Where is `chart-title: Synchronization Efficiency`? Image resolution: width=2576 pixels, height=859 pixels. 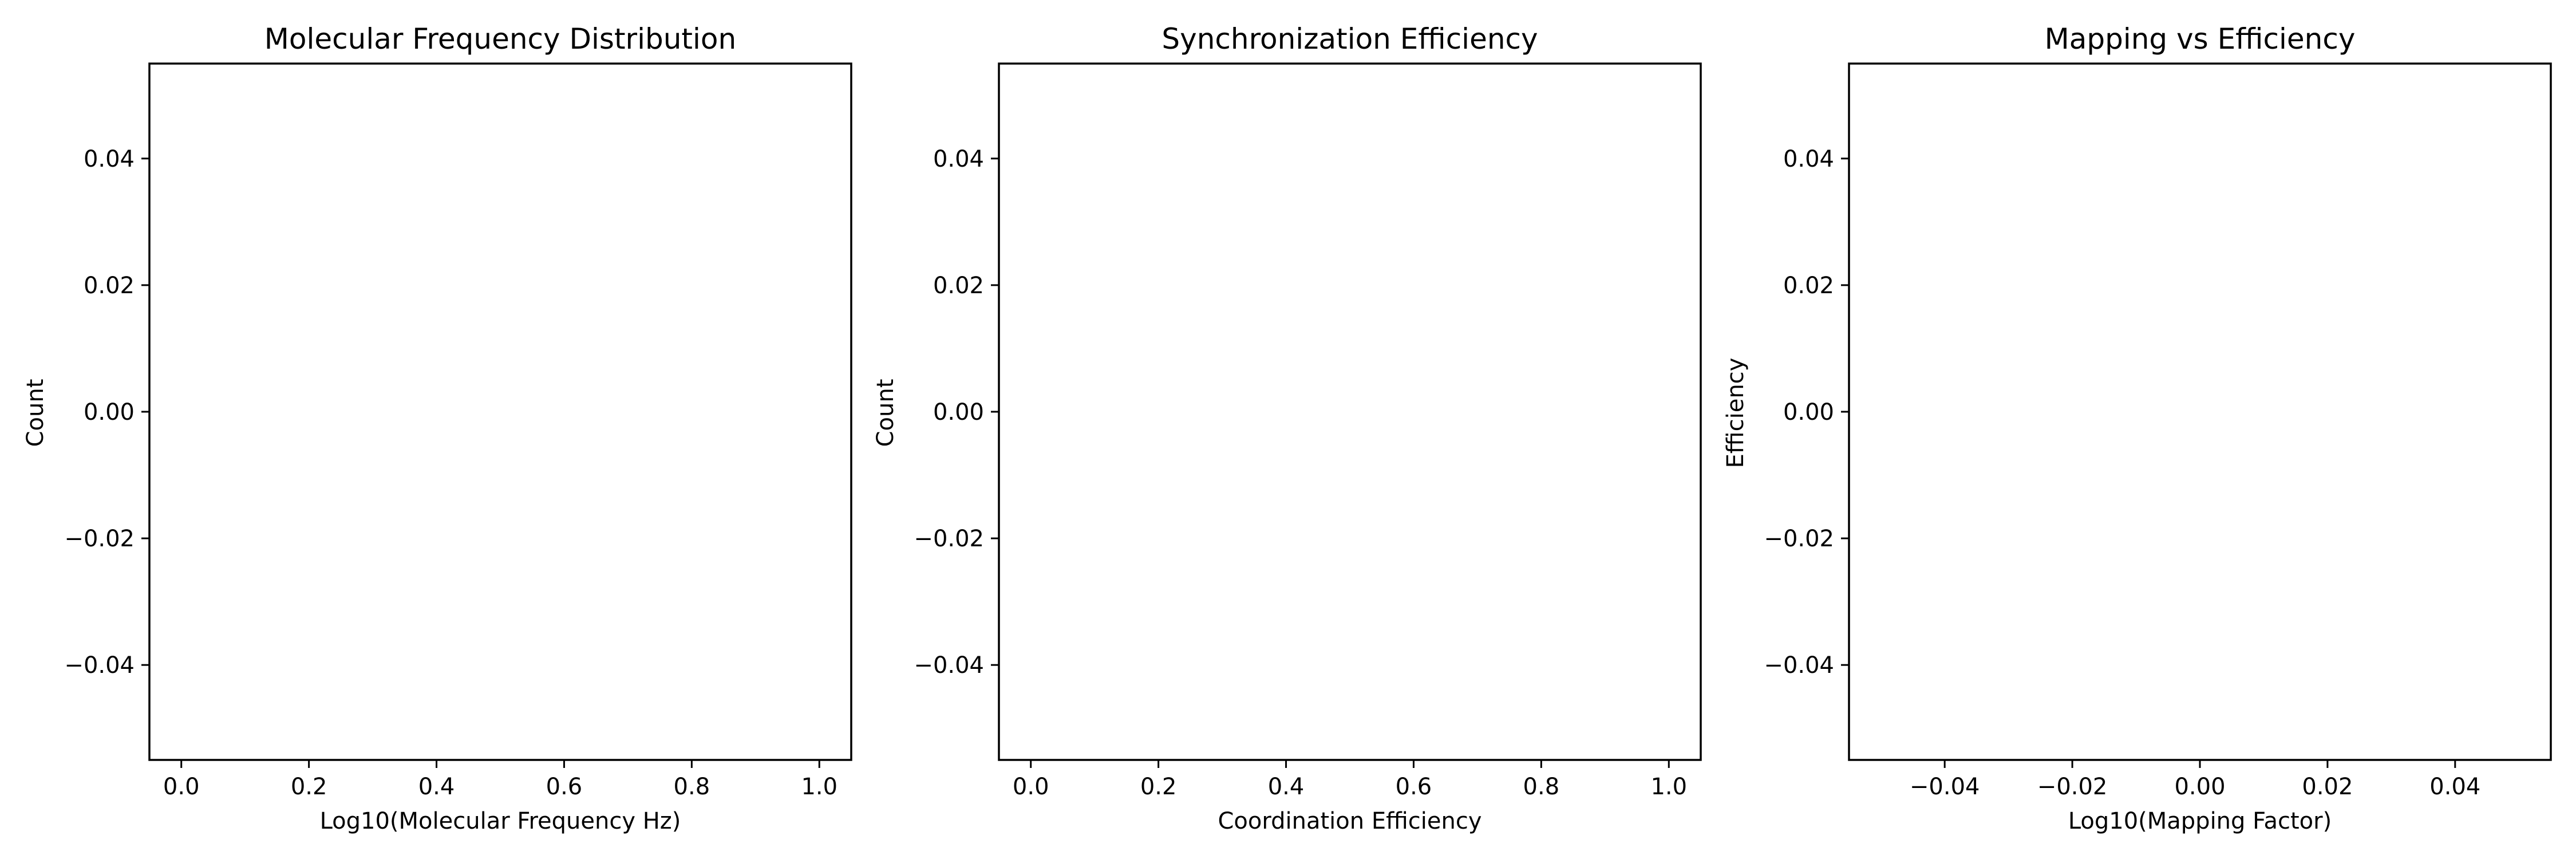
chart-title: Synchronization Efficiency is located at coordinates (1349, 39).